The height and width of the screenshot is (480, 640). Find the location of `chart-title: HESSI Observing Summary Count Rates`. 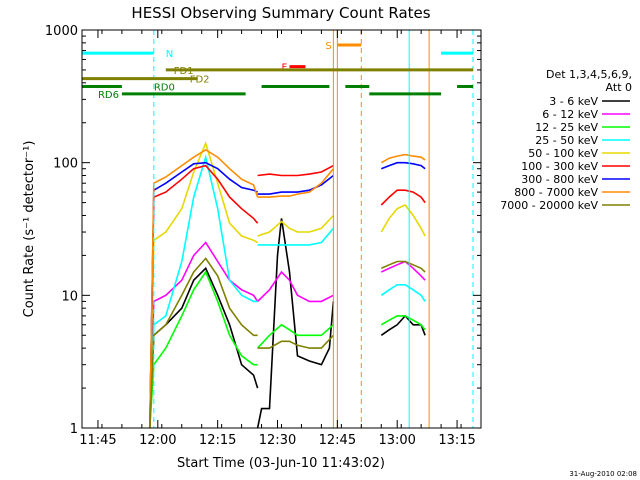

chart-title: HESSI Observing Summary Count Rates is located at coordinates (280, 13).